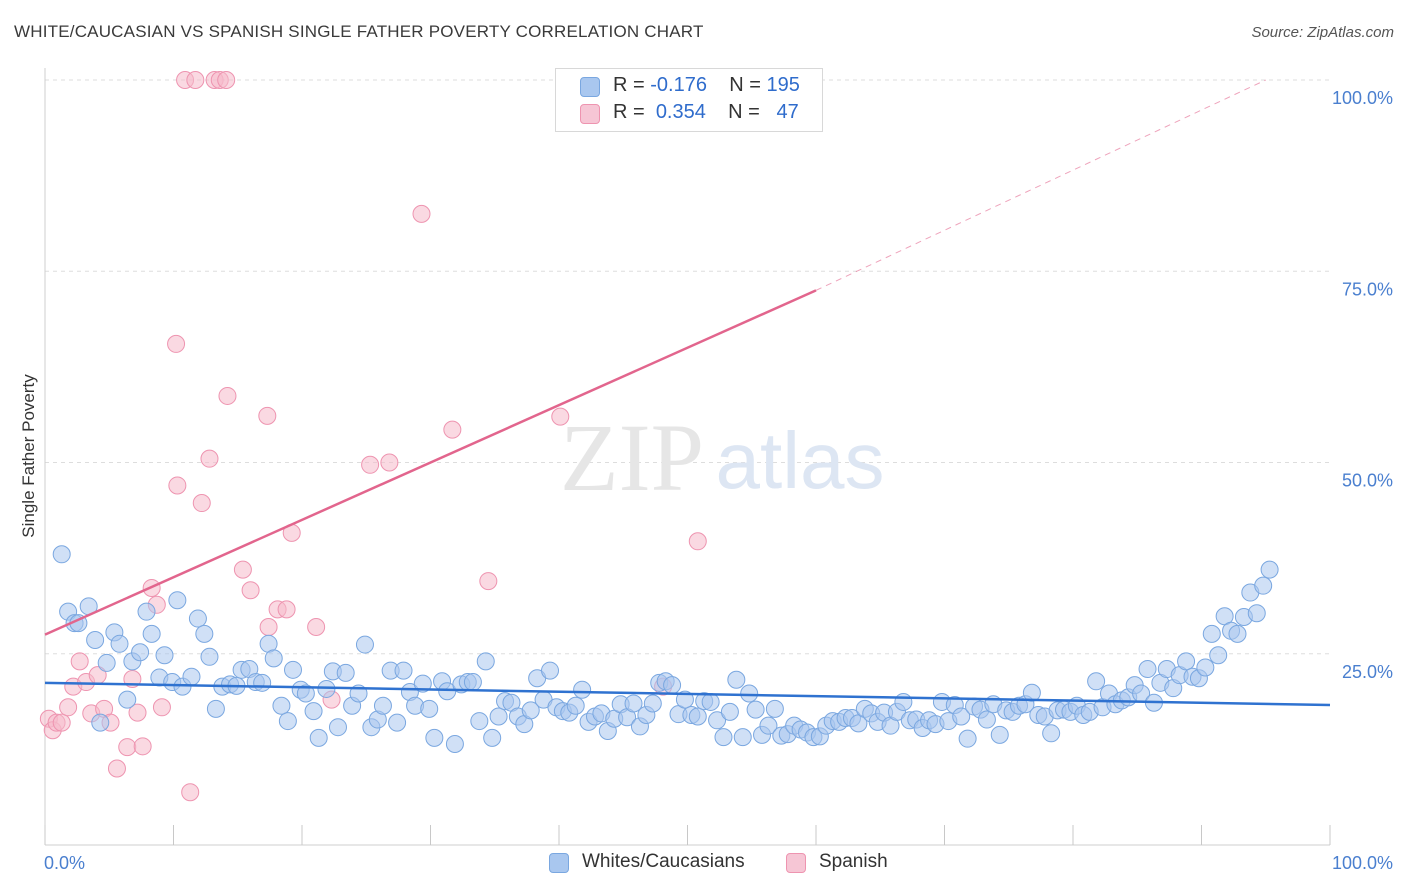 The height and width of the screenshot is (892, 1406). What do you see at coordinates (1367, 672) in the screenshot?
I see `y-tick-label: 25.0%` at bounding box center [1367, 672].